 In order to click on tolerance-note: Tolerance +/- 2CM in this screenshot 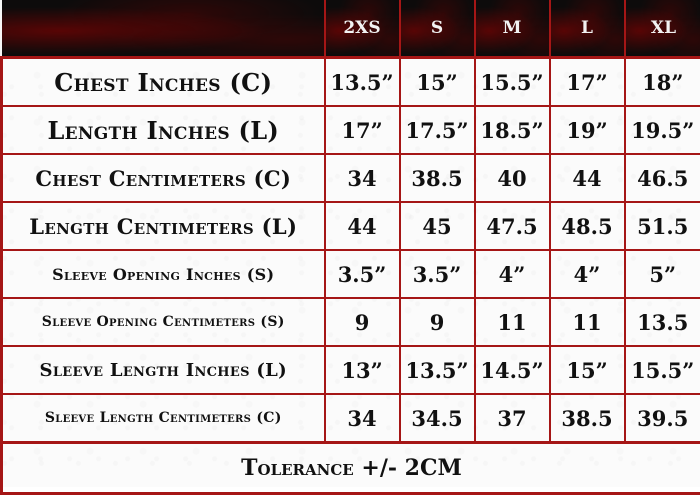, I will do `click(351, 468)`.